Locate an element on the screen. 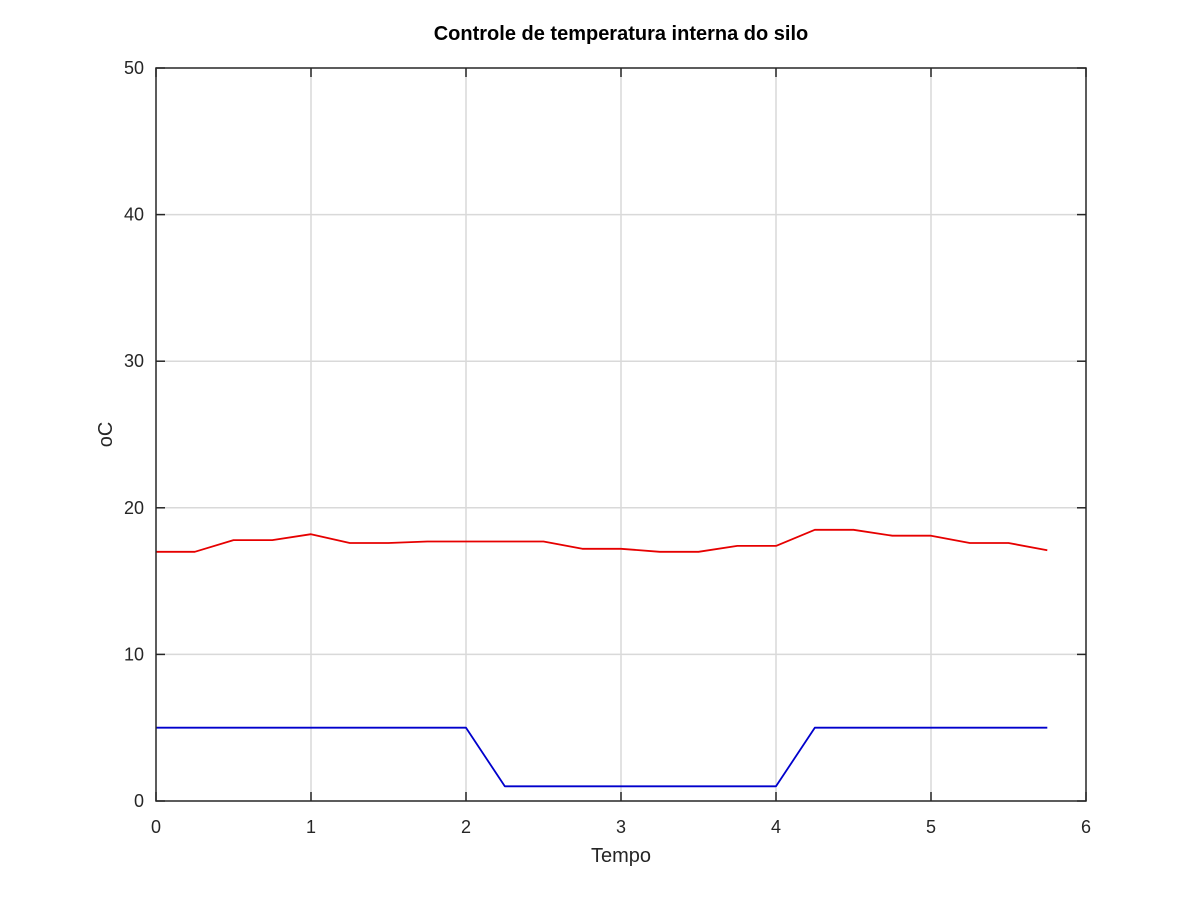 The height and width of the screenshot is (905, 1200). chart-title: Controle de temperatura interna do silo is located at coordinates (621, 34).